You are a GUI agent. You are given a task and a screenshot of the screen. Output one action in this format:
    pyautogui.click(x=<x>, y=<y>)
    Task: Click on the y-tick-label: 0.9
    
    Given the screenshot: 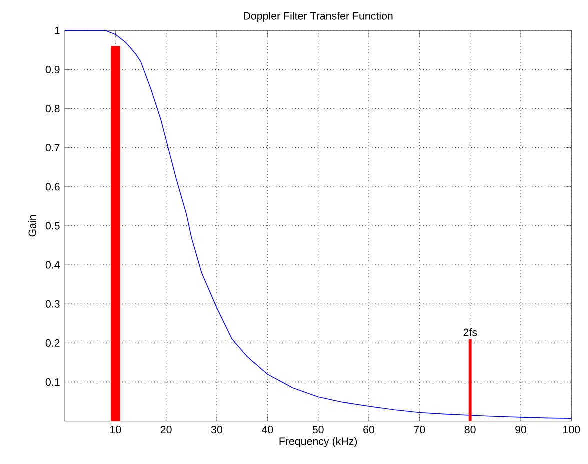 What is the action you would take?
    pyautogui.click(x=53, y=70)
    